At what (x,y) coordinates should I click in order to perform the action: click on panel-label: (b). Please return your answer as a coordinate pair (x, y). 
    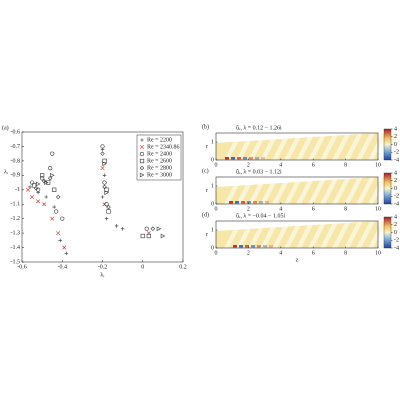
    Looking at the image, I should click on (205, 126).